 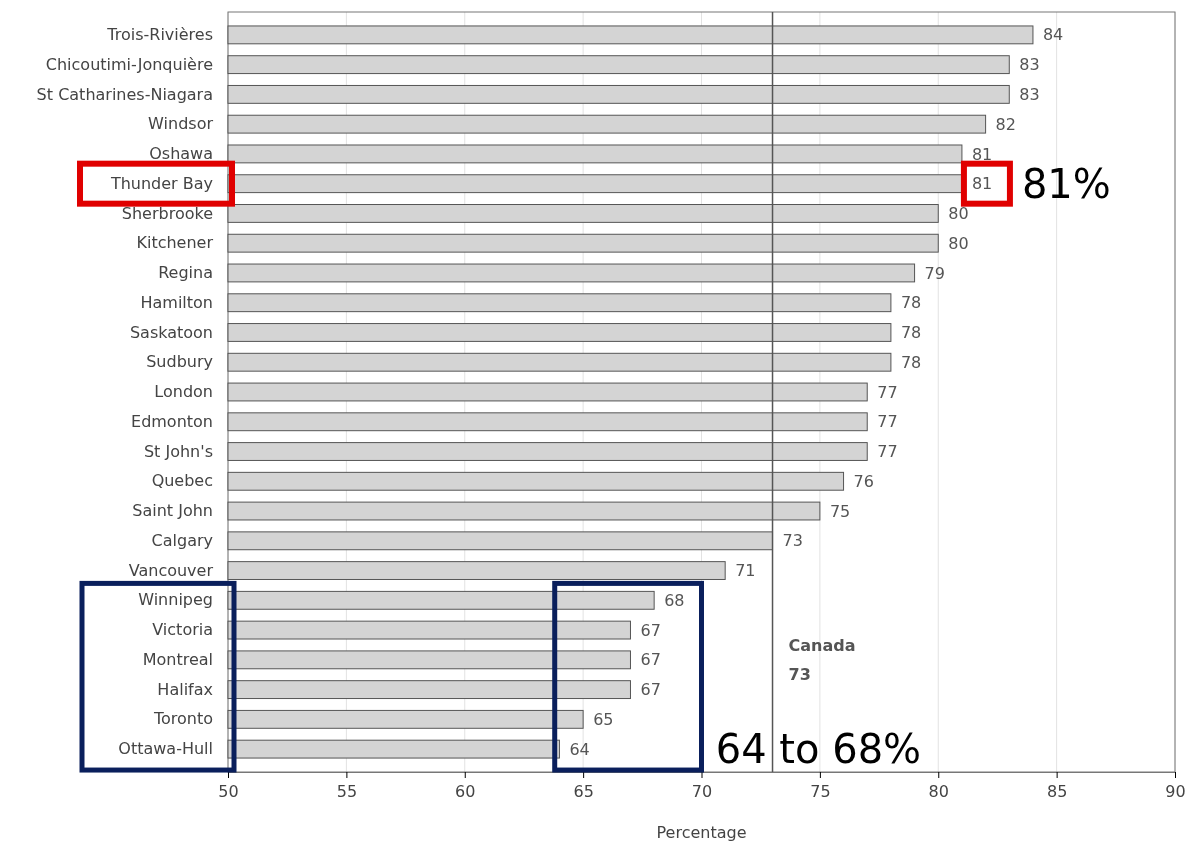 What do you see at coordinates (579, 749) in the screenshot?
I see `data-label: 64` at bounding box center [579, 749].